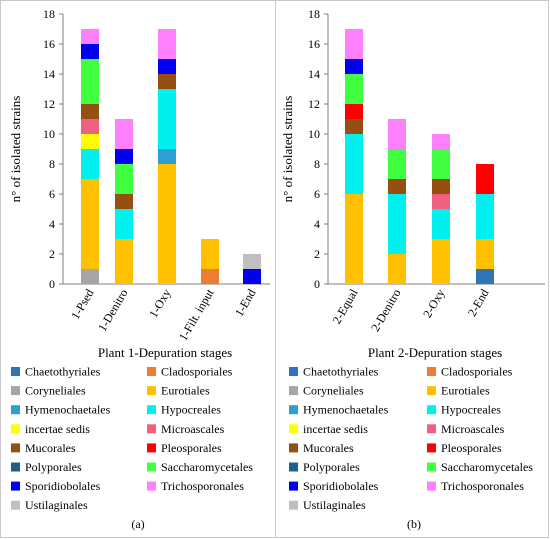  What do you see at coordinates (151, 410) in the screenshot?
I see `legend-swatch-hypocreales` at bounding box center [151, 410].